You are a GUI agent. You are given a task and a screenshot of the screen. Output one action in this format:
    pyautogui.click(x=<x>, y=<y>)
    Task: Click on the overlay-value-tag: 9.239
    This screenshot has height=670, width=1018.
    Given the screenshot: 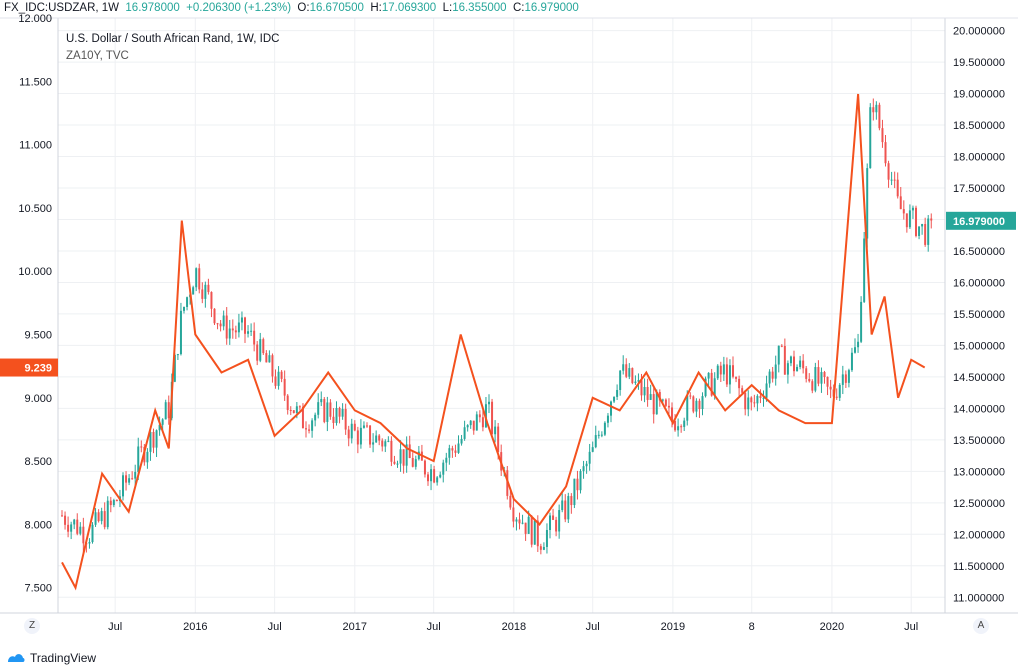 What is the action you would take?
    pyautogui.click(x=38, y=369)
    